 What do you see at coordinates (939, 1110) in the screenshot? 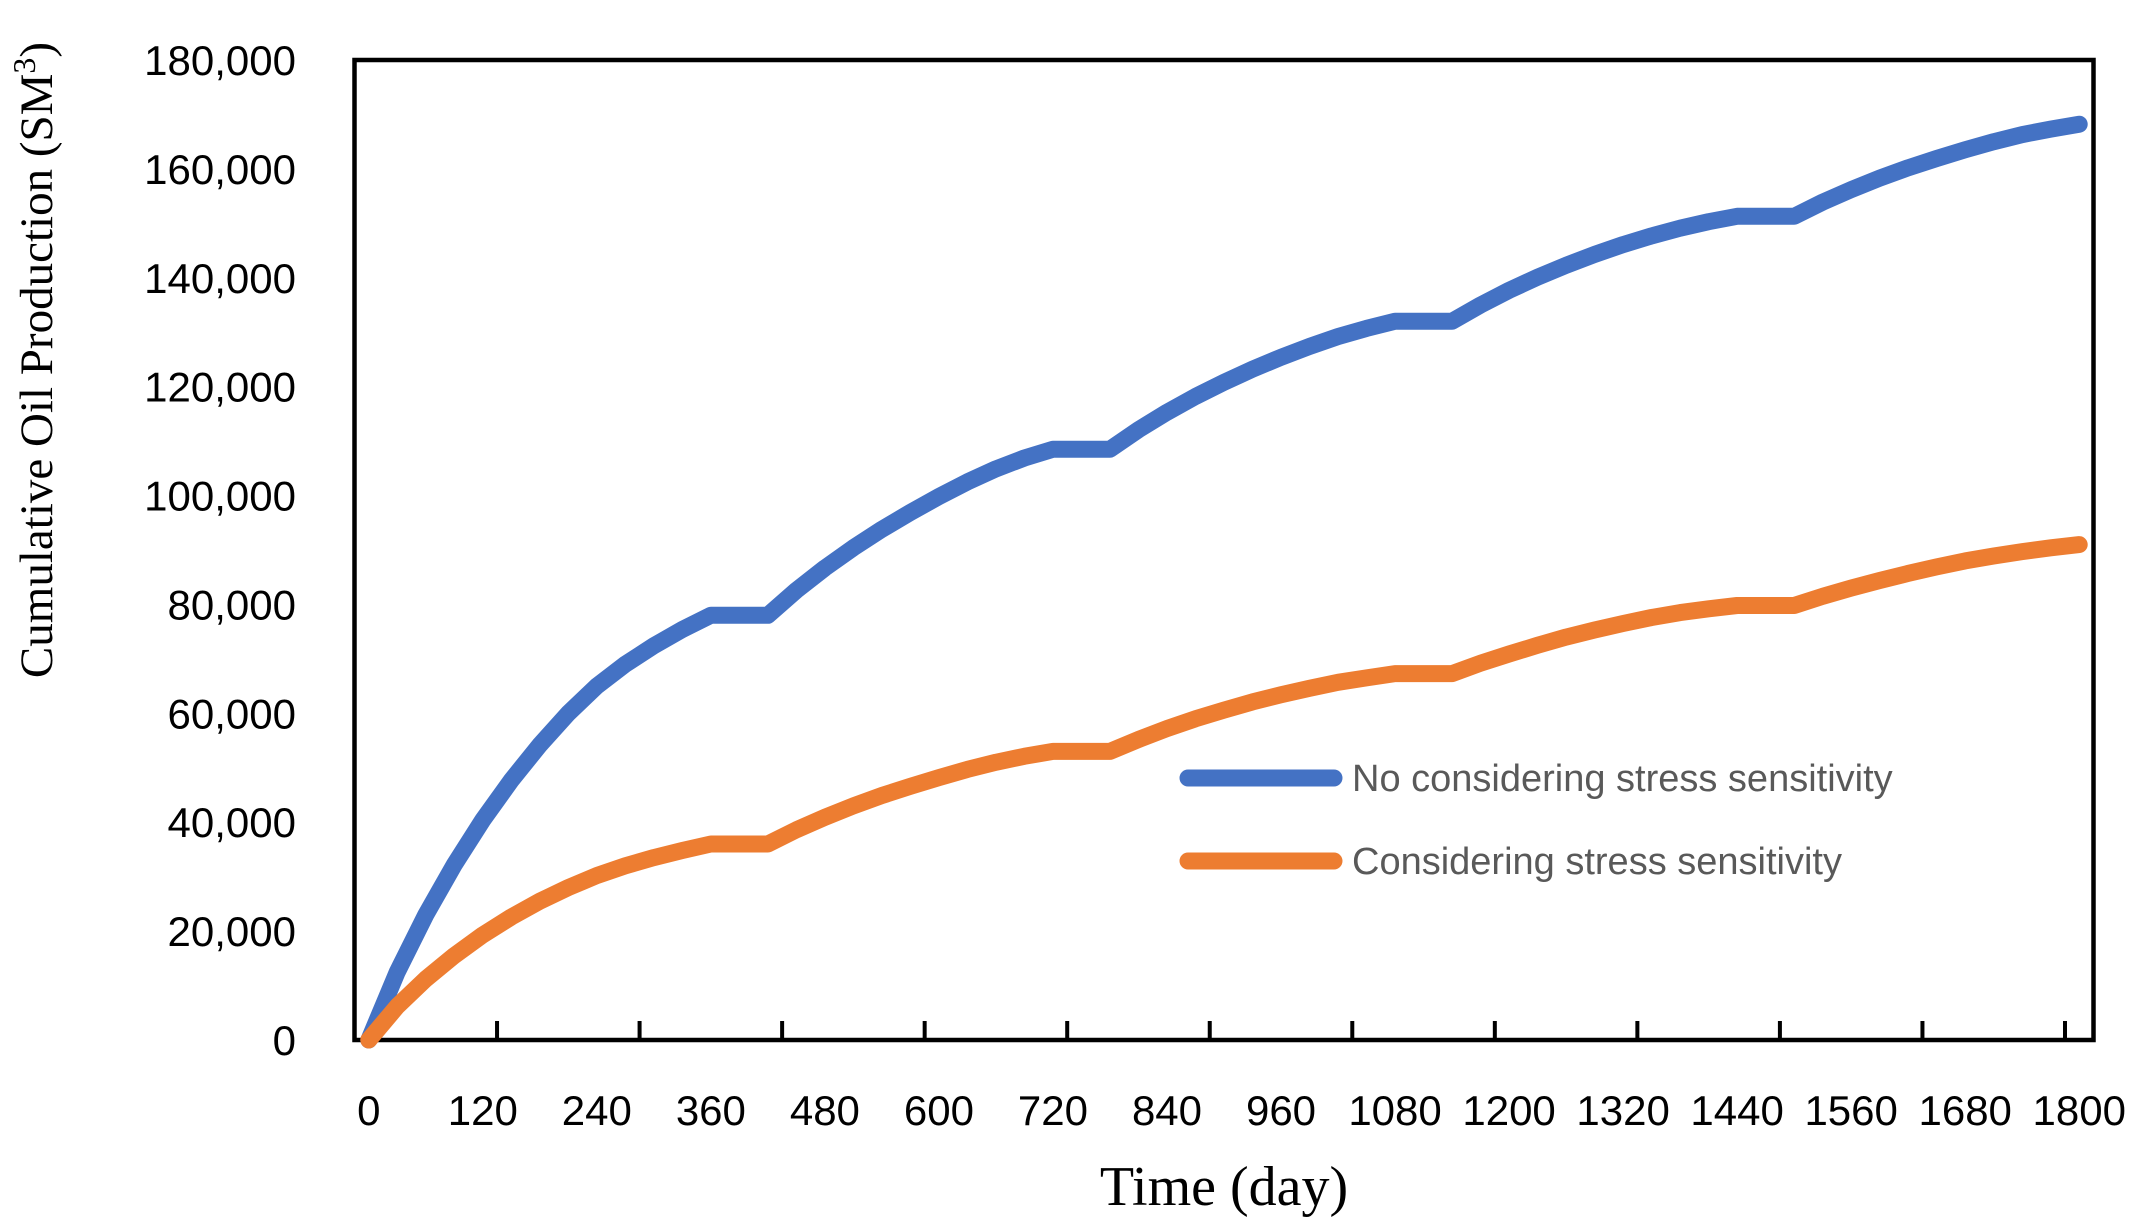
I see `x-tick-label: 600` at bounding box center [939, 1110].